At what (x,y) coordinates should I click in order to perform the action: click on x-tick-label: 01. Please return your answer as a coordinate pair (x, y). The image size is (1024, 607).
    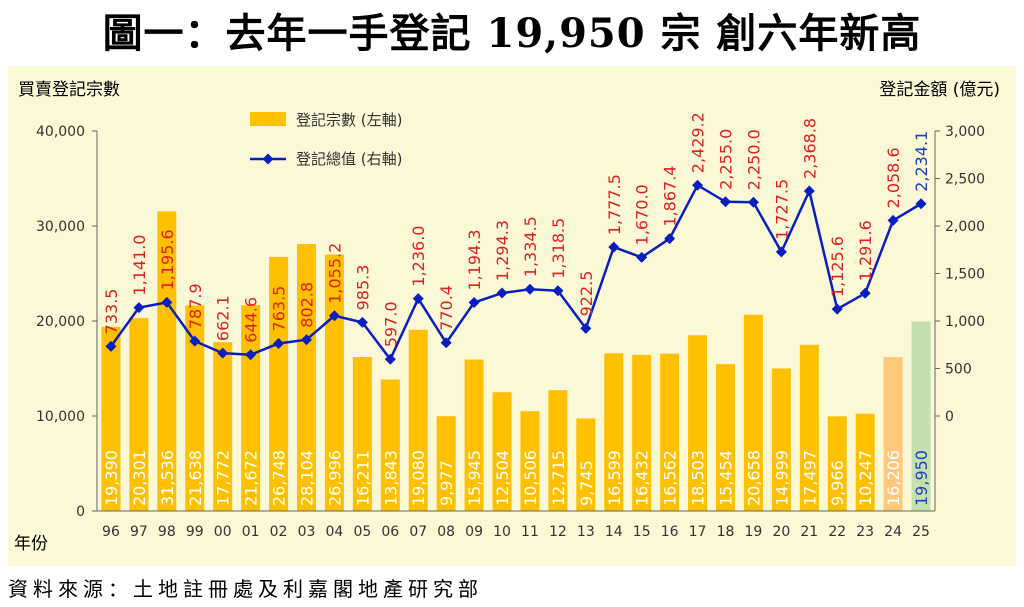
    Looking at the image, I should click on (251, 532).